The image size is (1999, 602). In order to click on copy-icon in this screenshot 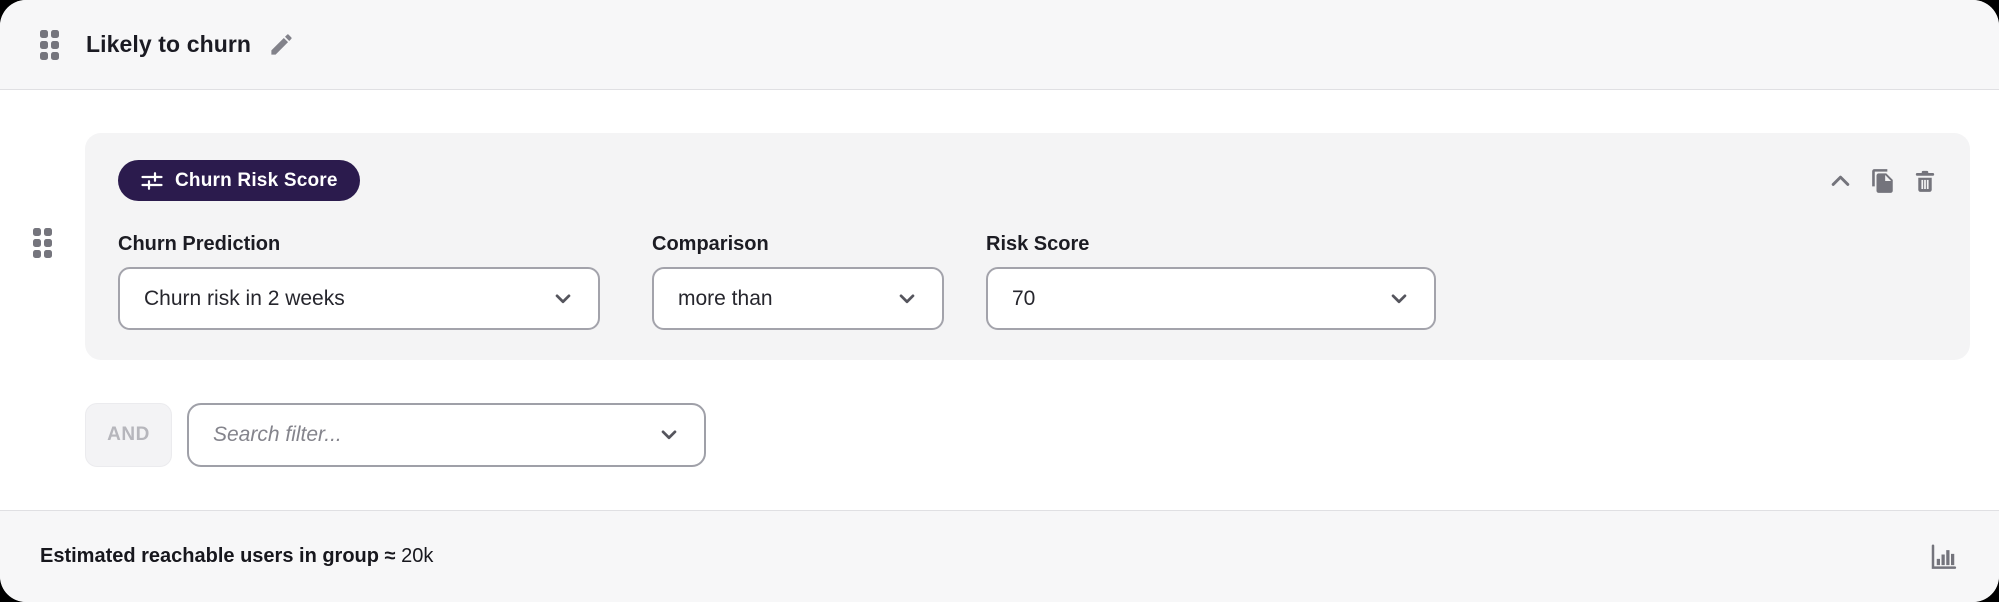, I will do `click(1882, 180)`.